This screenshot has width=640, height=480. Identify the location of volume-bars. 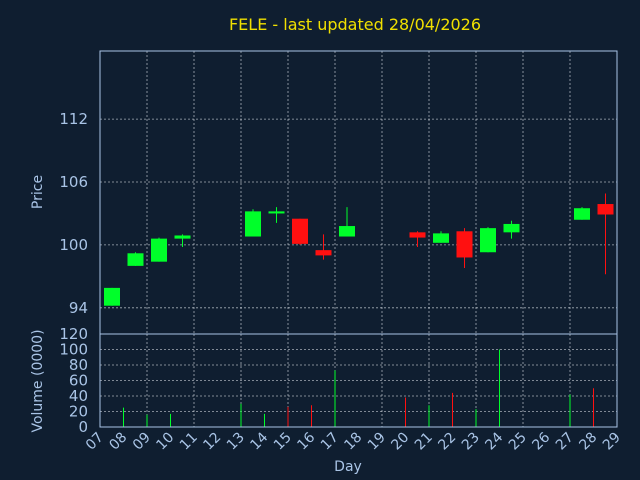
(358, 388).